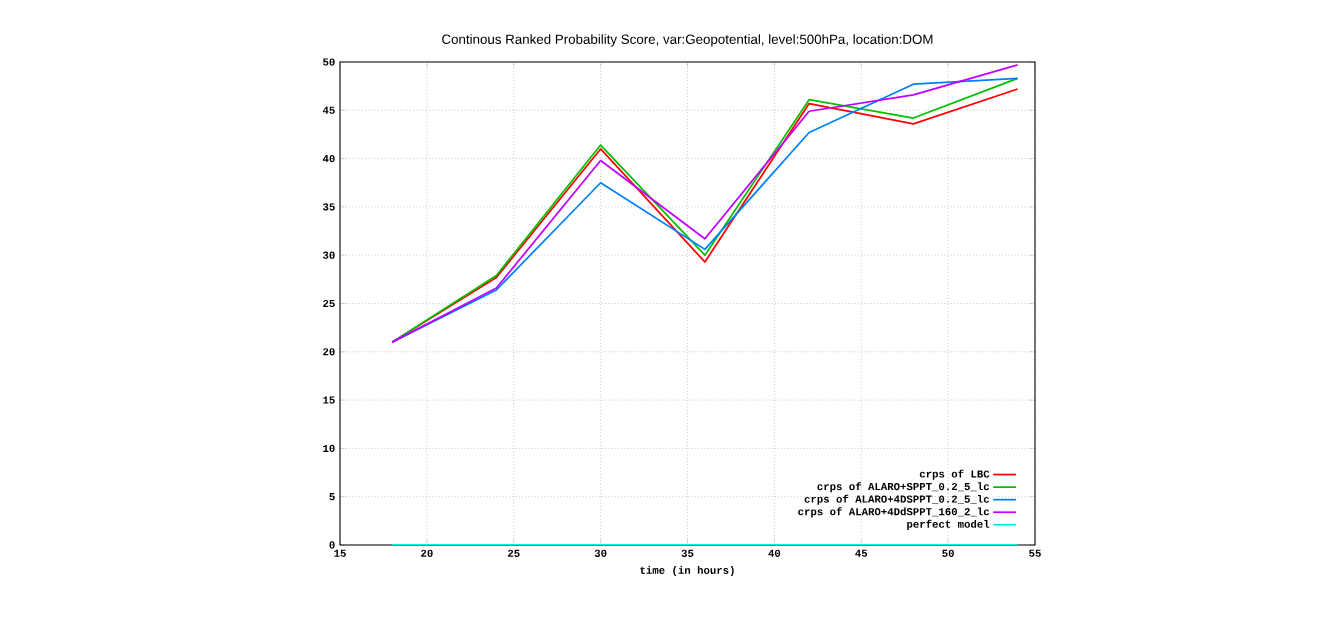 Image resolution: width=1335 pixels, height=635 pixels. What do you see at coordinates (329, 303) in the screenshot?
I see `y-tick-label: 25` at bounding box center [329, 303].